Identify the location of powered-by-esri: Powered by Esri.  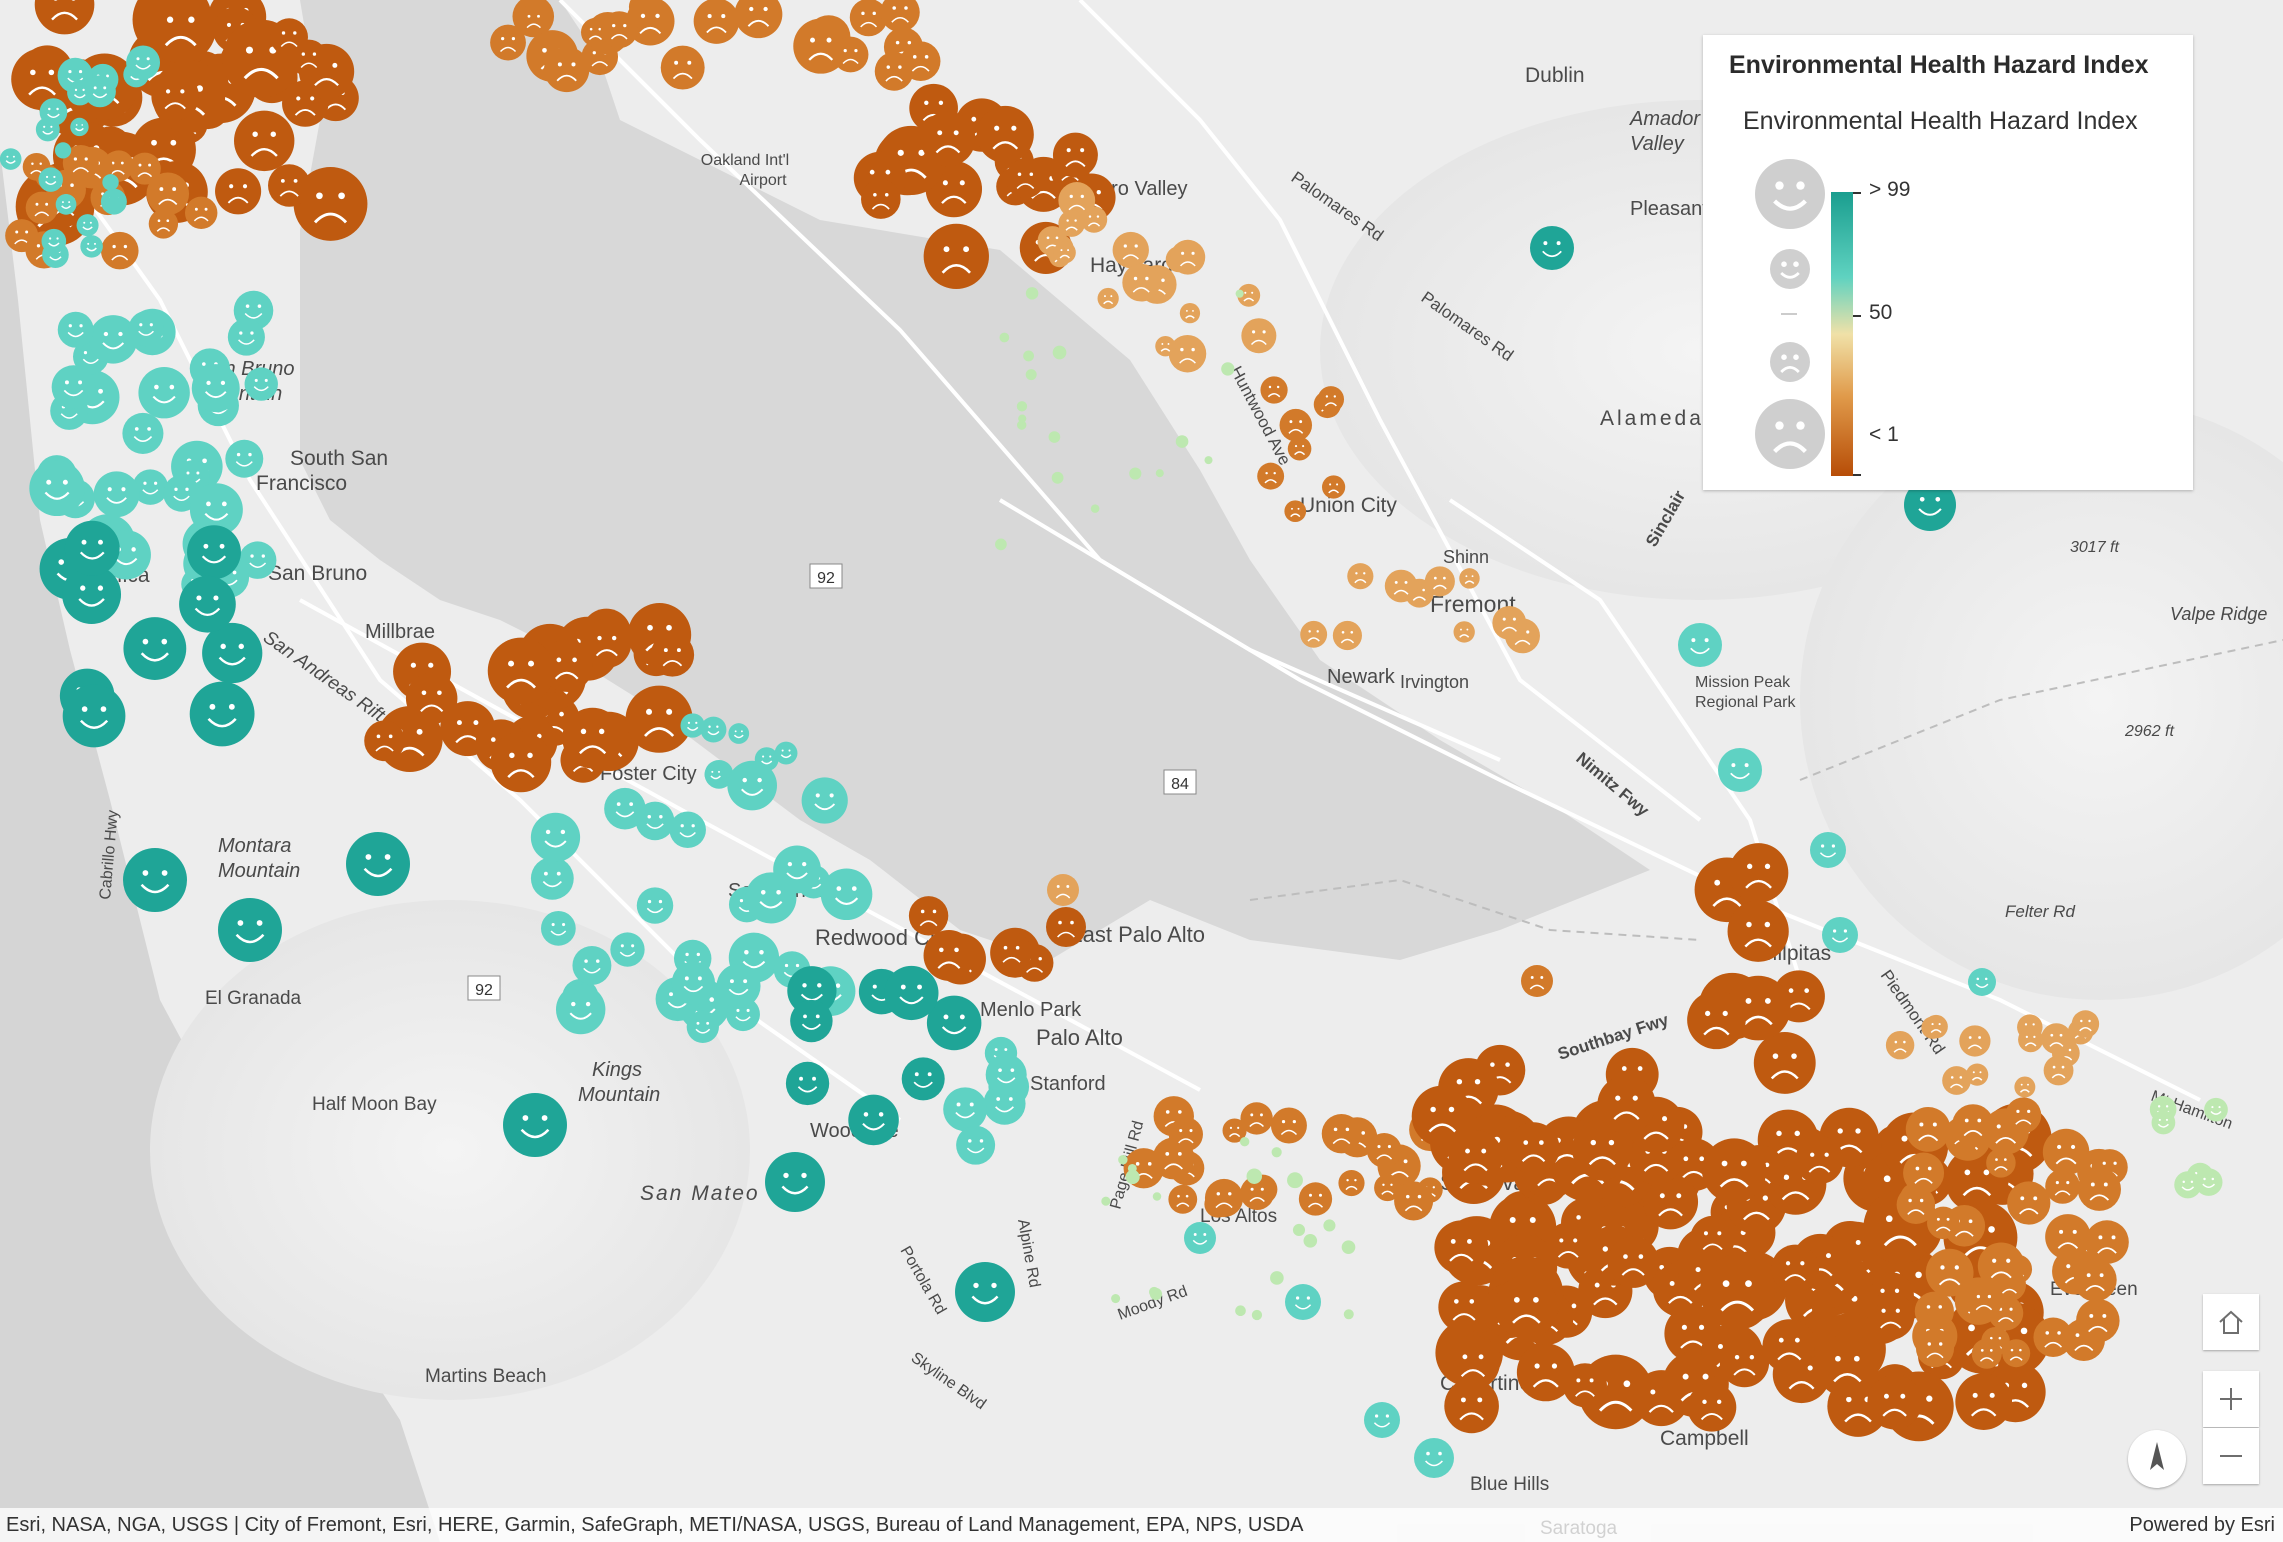
(2202, 1525).